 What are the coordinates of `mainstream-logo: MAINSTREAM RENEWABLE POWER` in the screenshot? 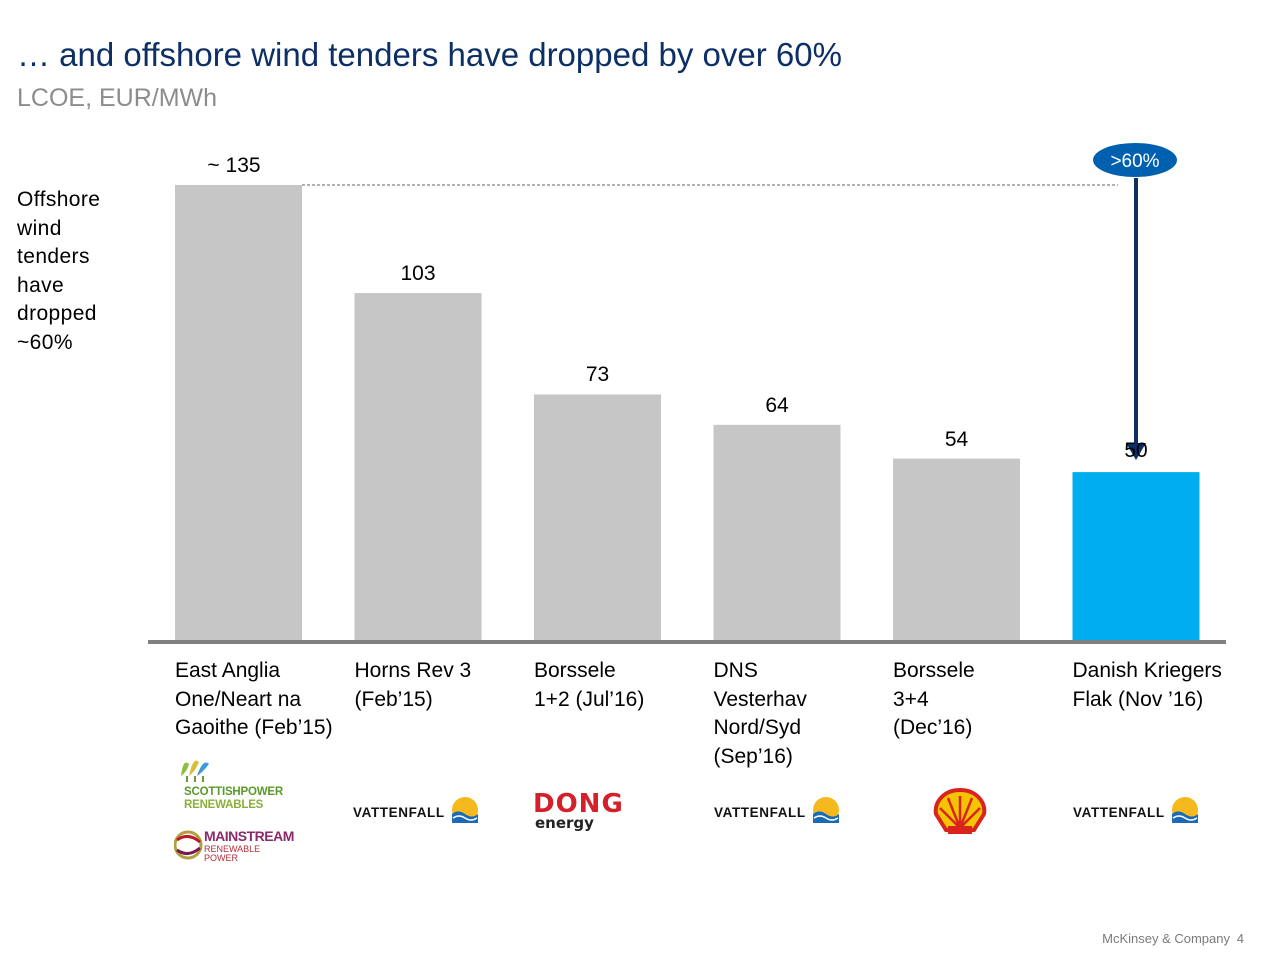 It's located at (238, 846).